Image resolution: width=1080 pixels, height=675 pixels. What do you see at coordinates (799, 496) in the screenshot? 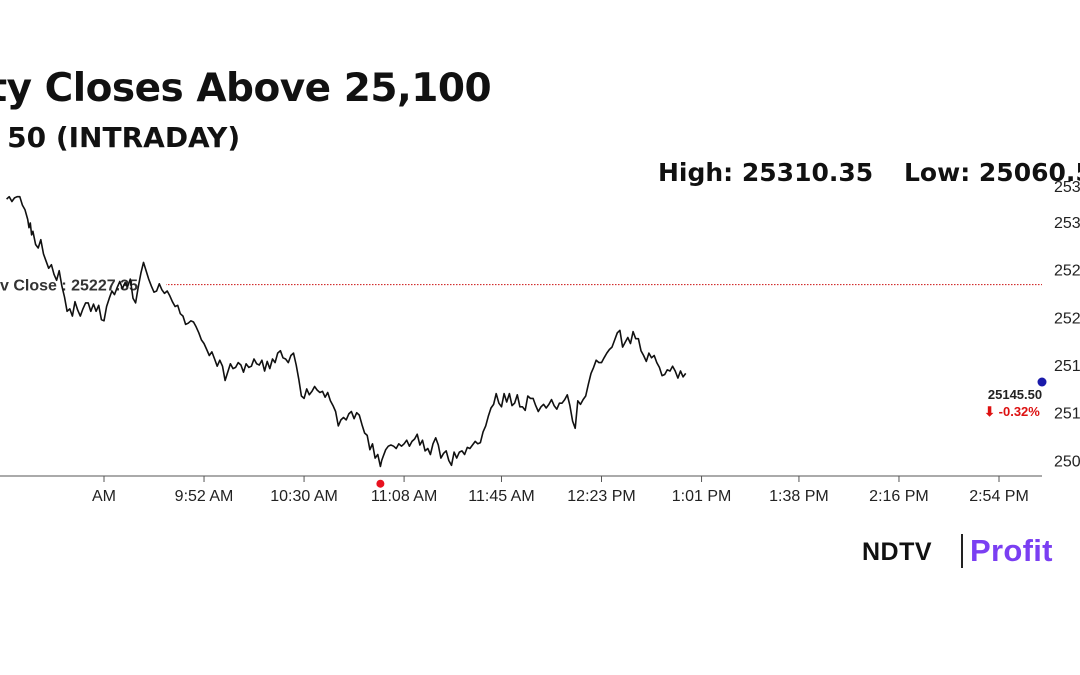
I see `x-tick-label: 1:38 PM` at bounding box center [799, 496].